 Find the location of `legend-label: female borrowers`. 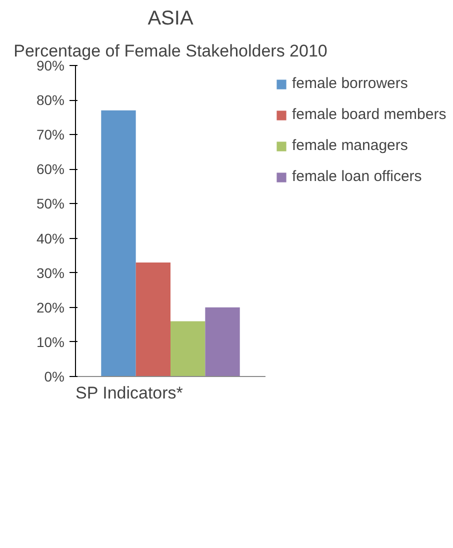

legend-label: female borrowers is located at coordinates (350, 83).